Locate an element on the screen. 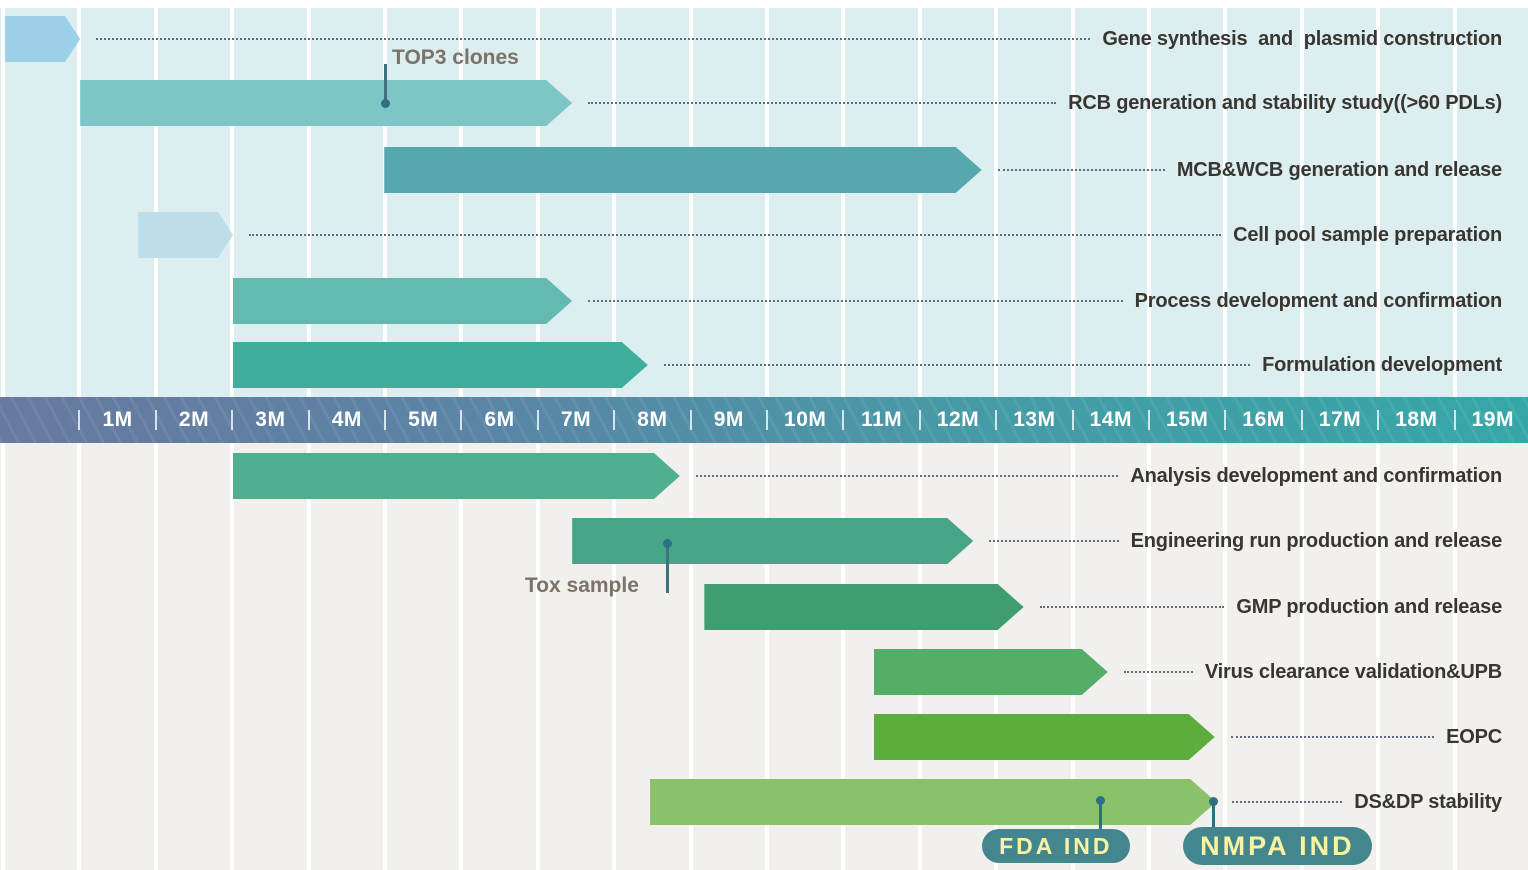 The image size is (1528, 870). task-label: Cell pool sample preparation is located at coordinates (1367, 235).